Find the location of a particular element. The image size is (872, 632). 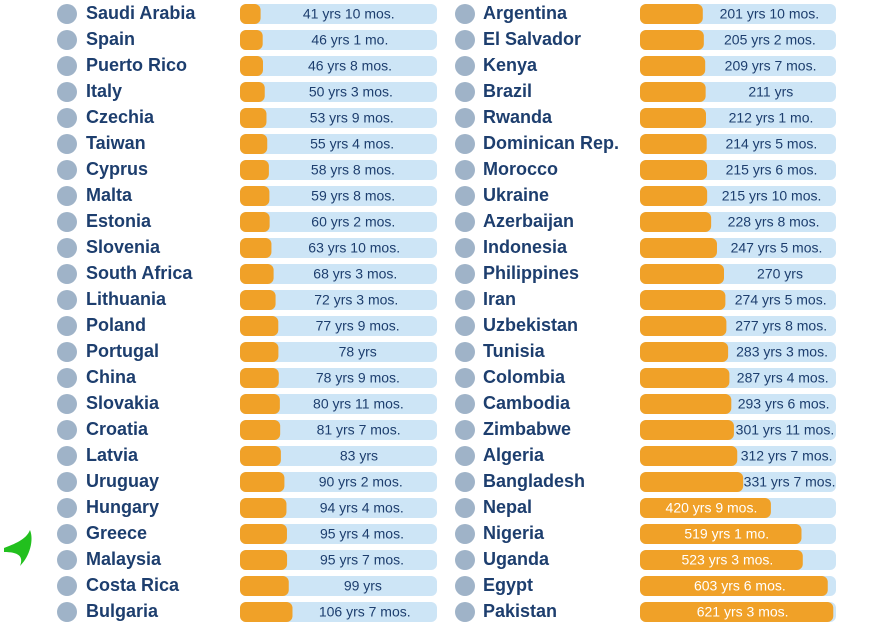

value-label: 212 yrs 1 mo. is located at coordinates (771, 118).